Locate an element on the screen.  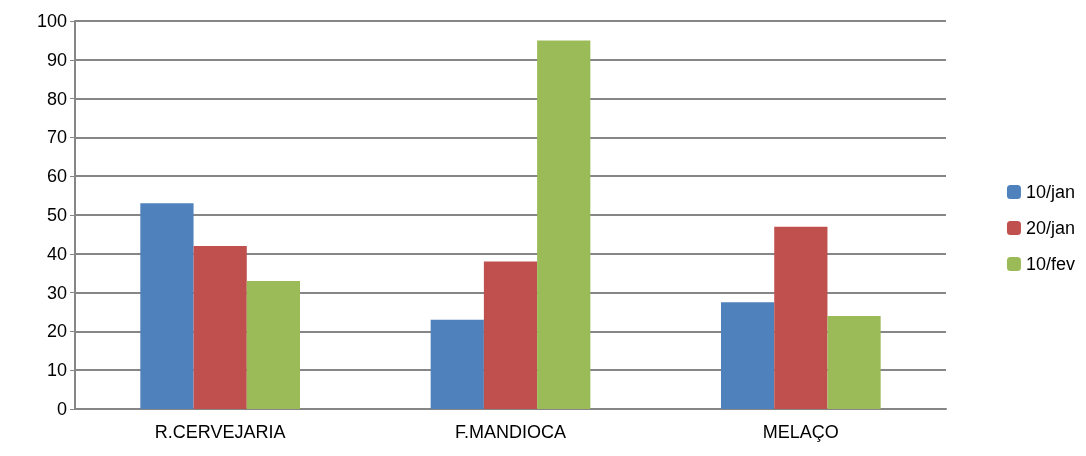
y-tick-label: 60 is located at coordinates (56, 176).